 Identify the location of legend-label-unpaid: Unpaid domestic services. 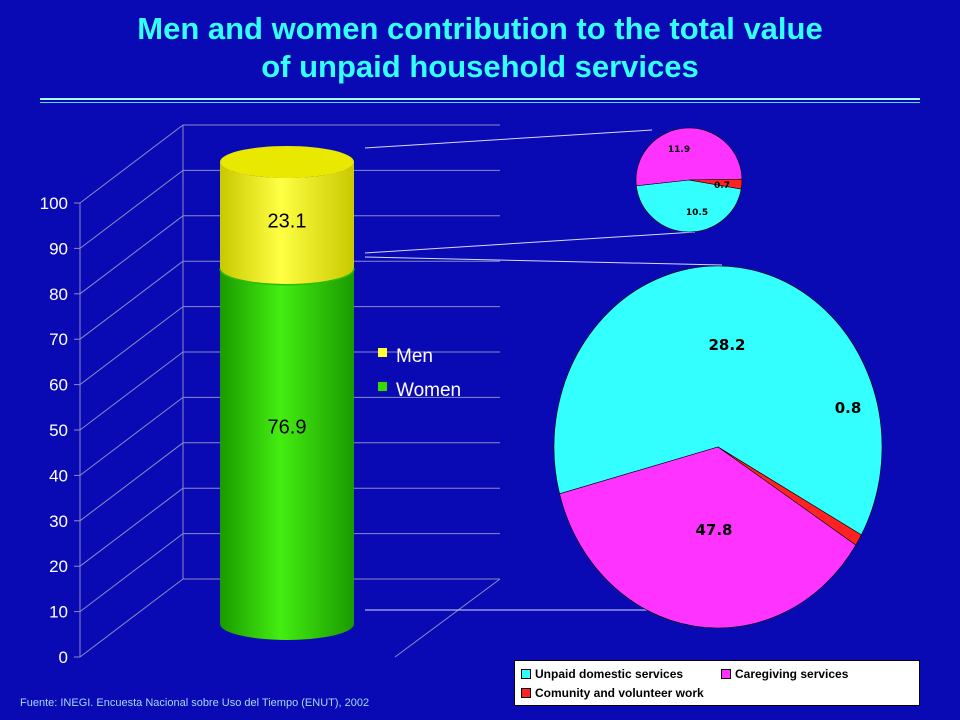
(609, 674).